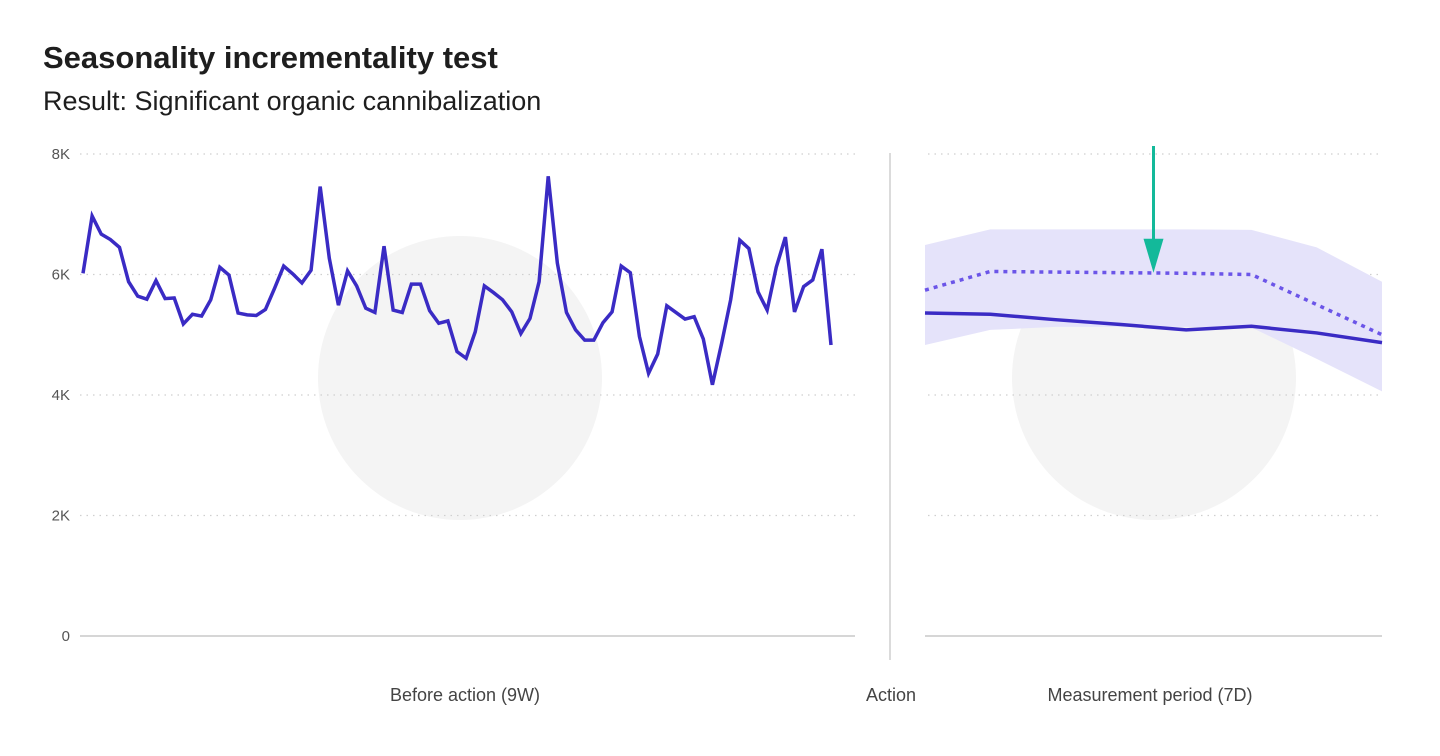 Image resolution: width=1440 pixels, height=756 pixels. Describe the element at coordinates (66, 636) in the screenshot. I see `y-tick-label: 0` at that location.